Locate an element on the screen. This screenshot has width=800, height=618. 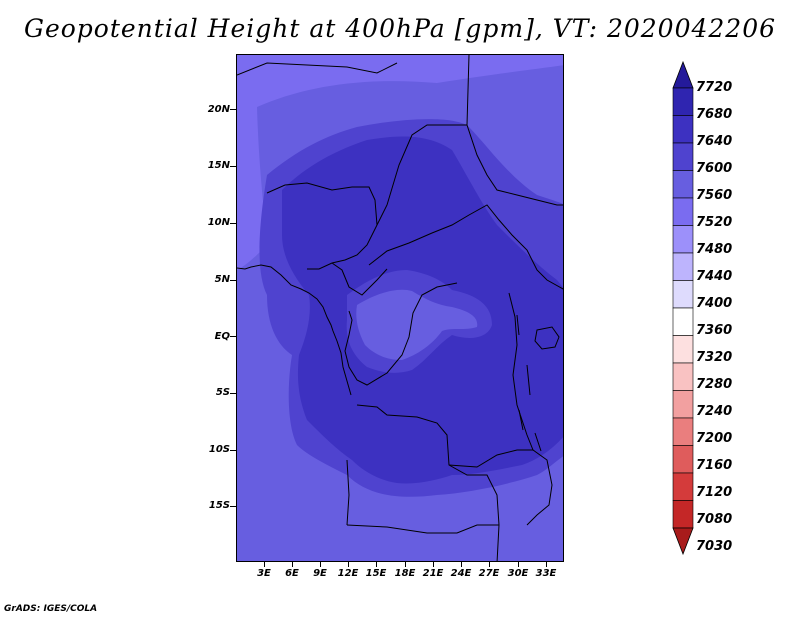
colorbar-label-7320: 7320 is located at coordinates (714, 357).